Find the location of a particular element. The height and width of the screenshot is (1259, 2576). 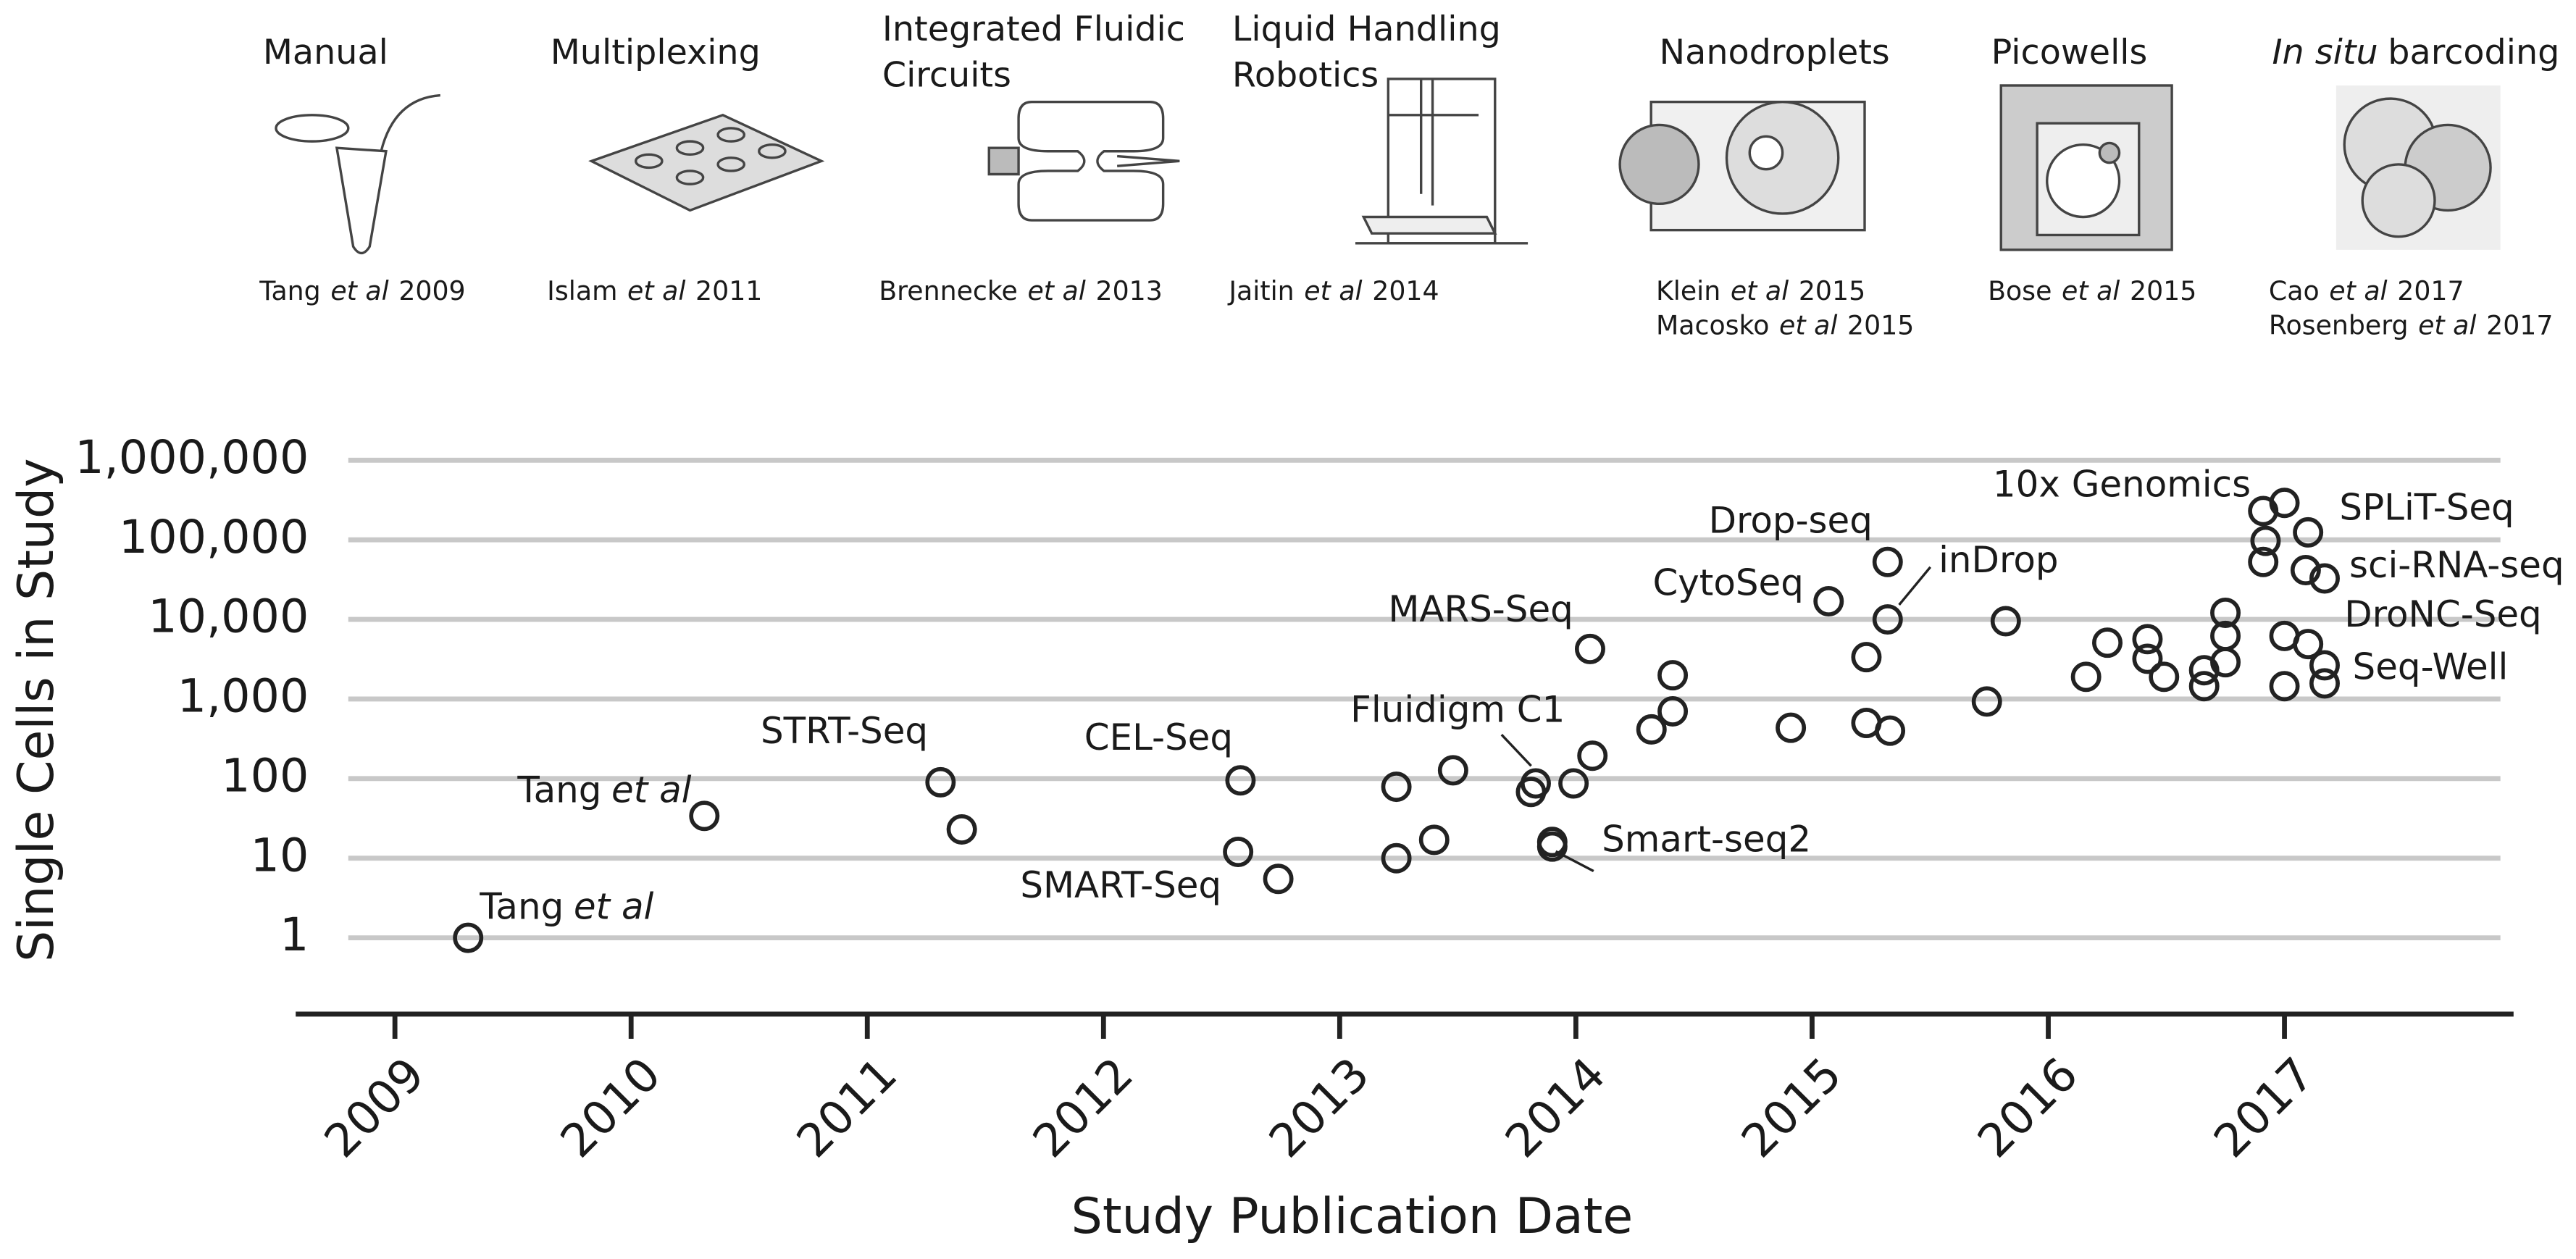

panel-title: Circuits is located at coordinates (946, 76).